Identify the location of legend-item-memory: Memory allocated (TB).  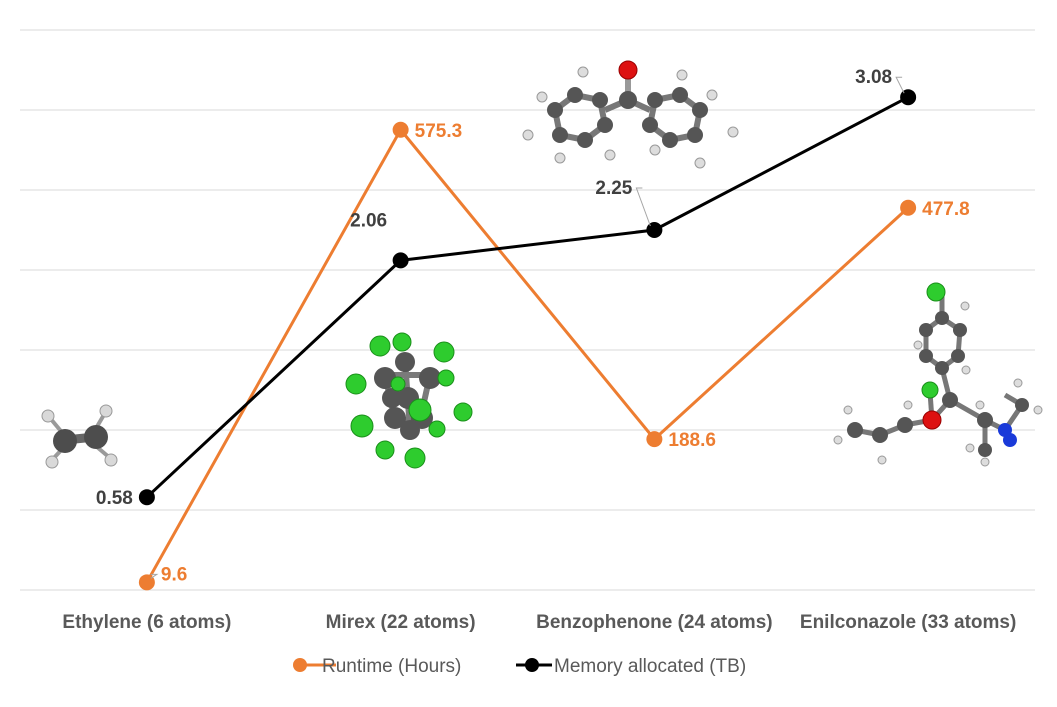
(631, 666).